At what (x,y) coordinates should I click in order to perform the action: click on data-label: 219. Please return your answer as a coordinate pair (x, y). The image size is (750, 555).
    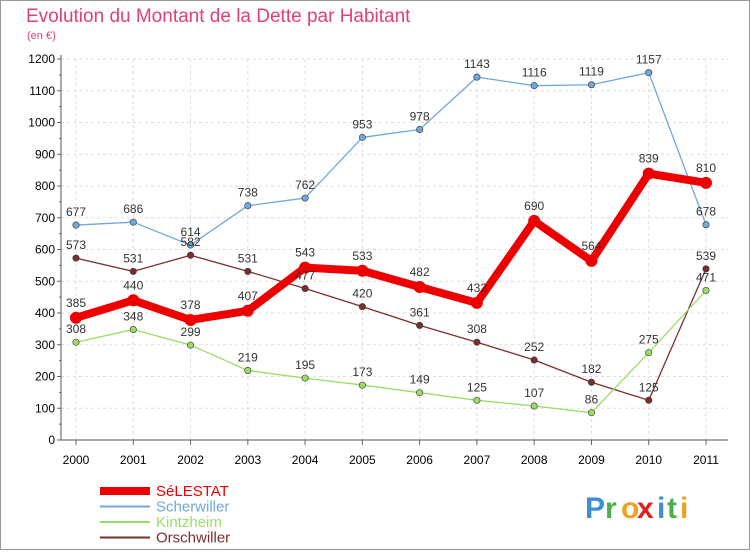
    Looking at the image, I should click on (248, 357).